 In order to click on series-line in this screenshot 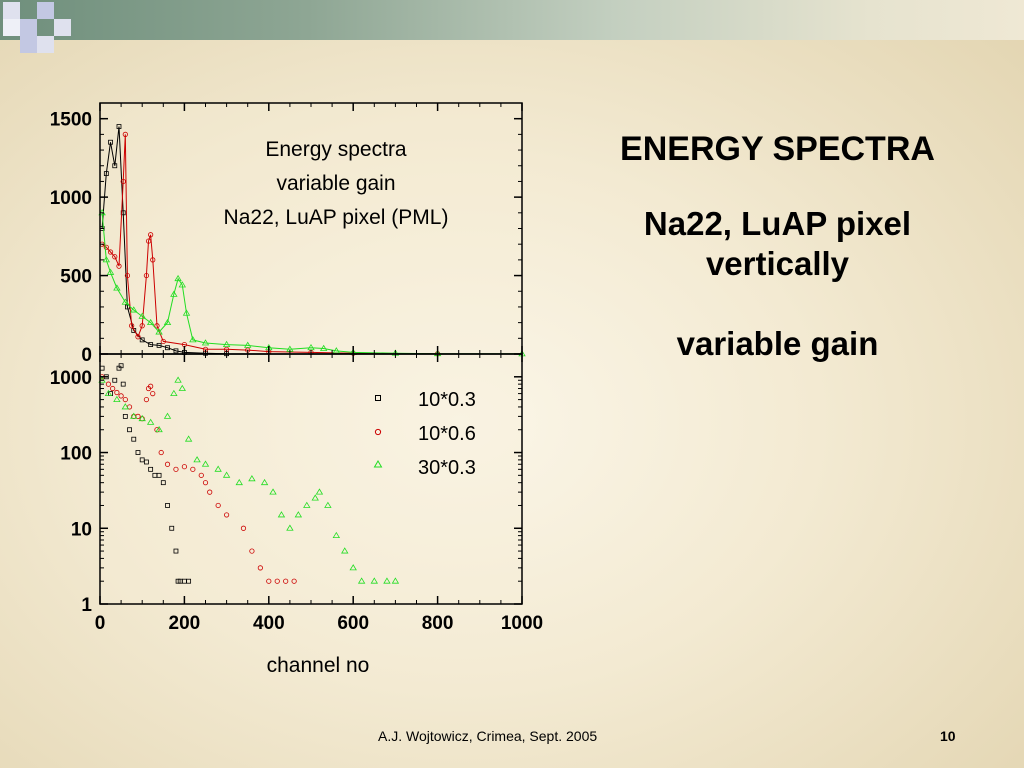, I will do `click(164, 240)`.